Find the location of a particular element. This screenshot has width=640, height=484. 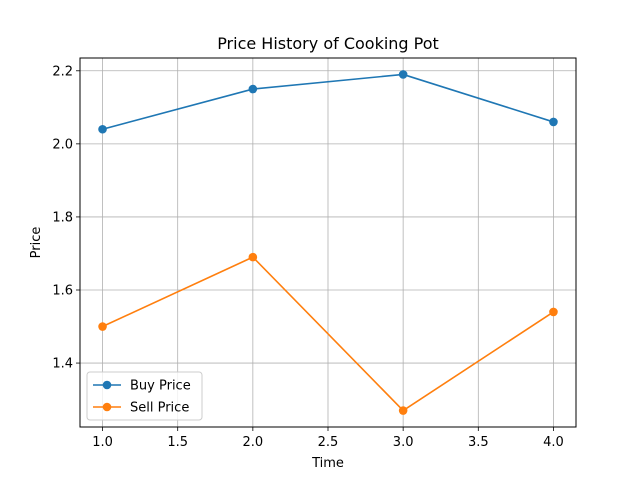

series-line is located at coordinates (328, 102).